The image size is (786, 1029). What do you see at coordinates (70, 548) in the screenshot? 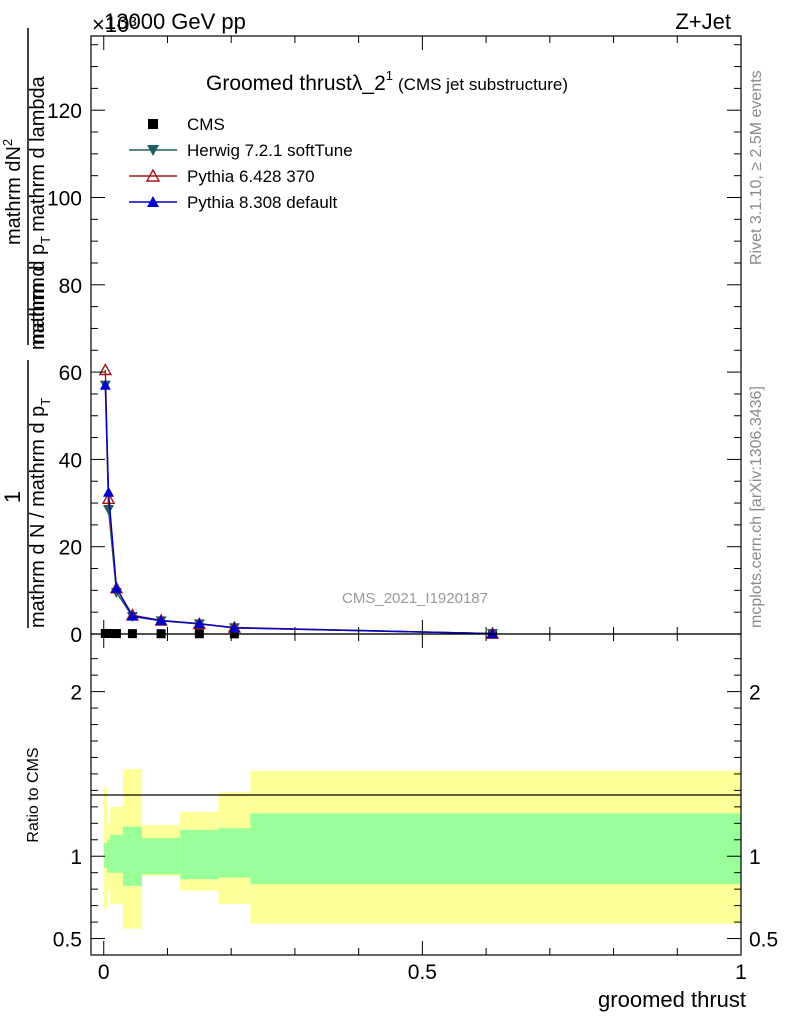
I see `y-tick-label: 20` at bounding box center [70, 548].